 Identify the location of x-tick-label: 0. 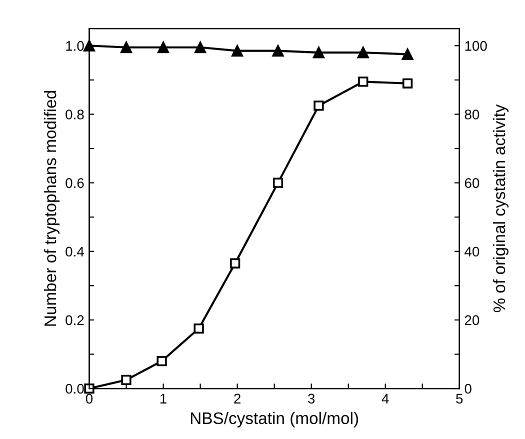
(89, 399).